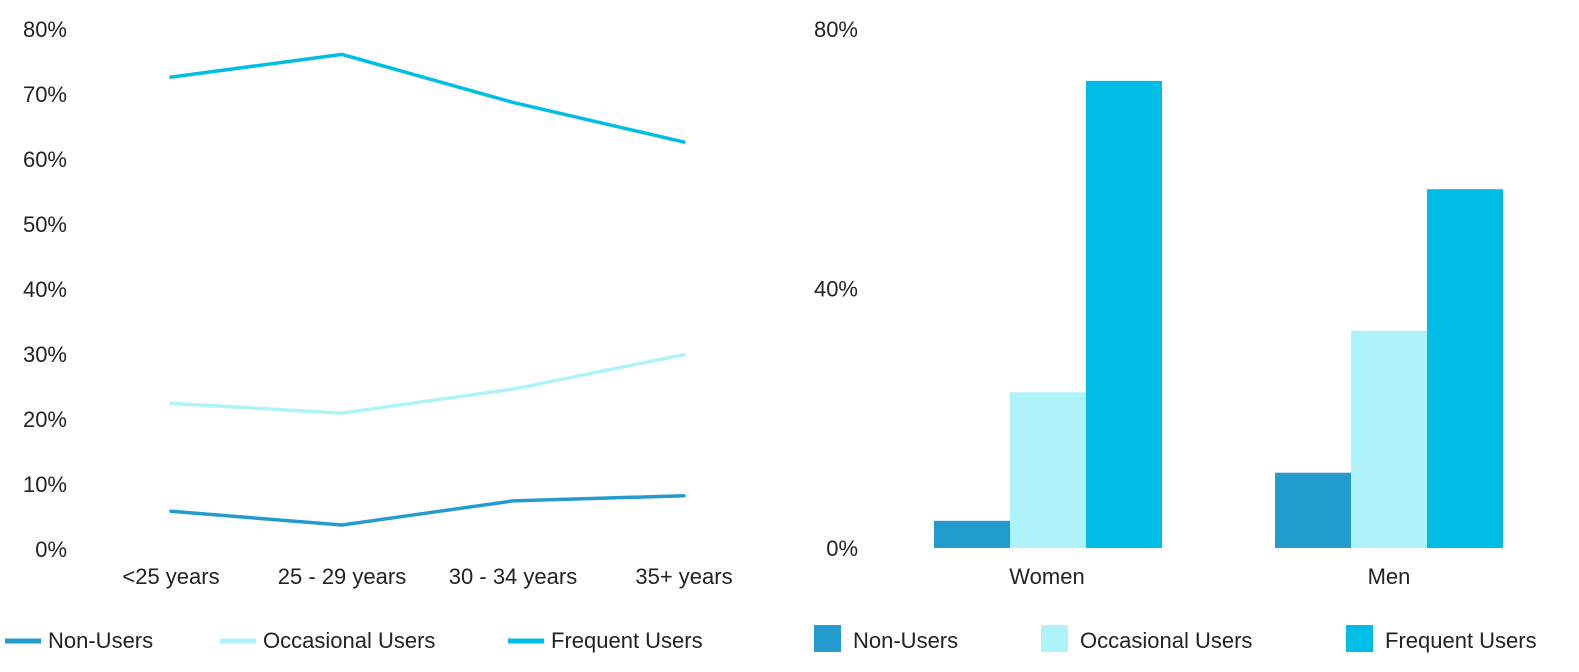  I want to click on series-line-non-users, so click(427, 510).